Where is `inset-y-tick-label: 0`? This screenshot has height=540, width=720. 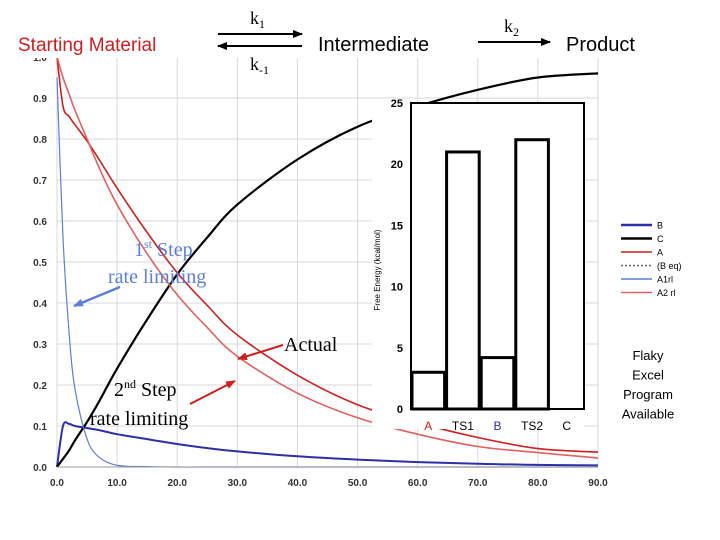 inset-y-tick-label: 0 is located at coordinates (400, 410).